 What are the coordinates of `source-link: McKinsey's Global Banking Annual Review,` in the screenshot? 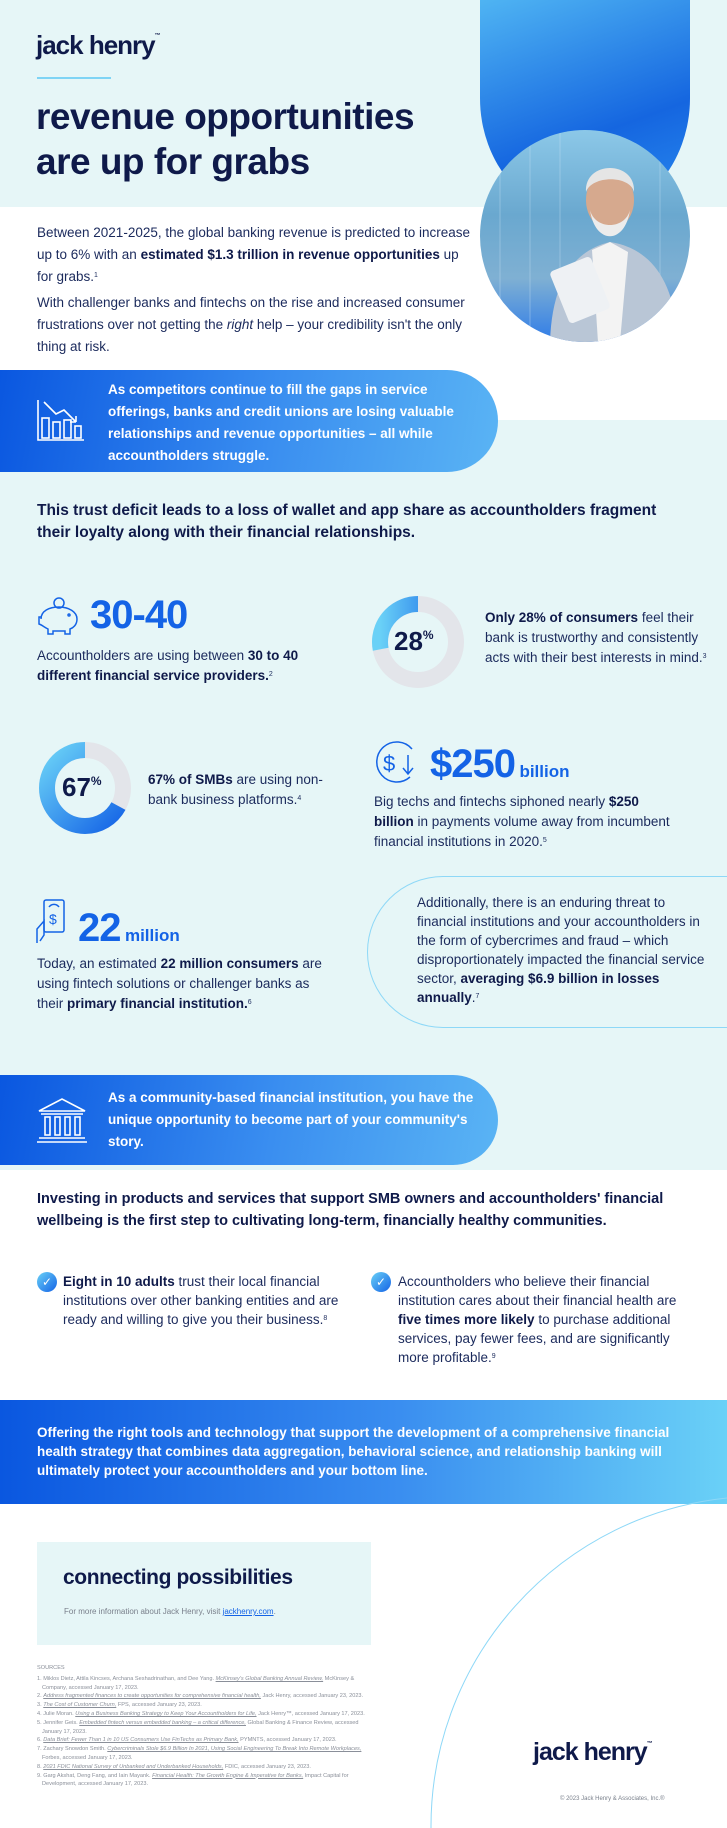 It's located at (269, 1678).